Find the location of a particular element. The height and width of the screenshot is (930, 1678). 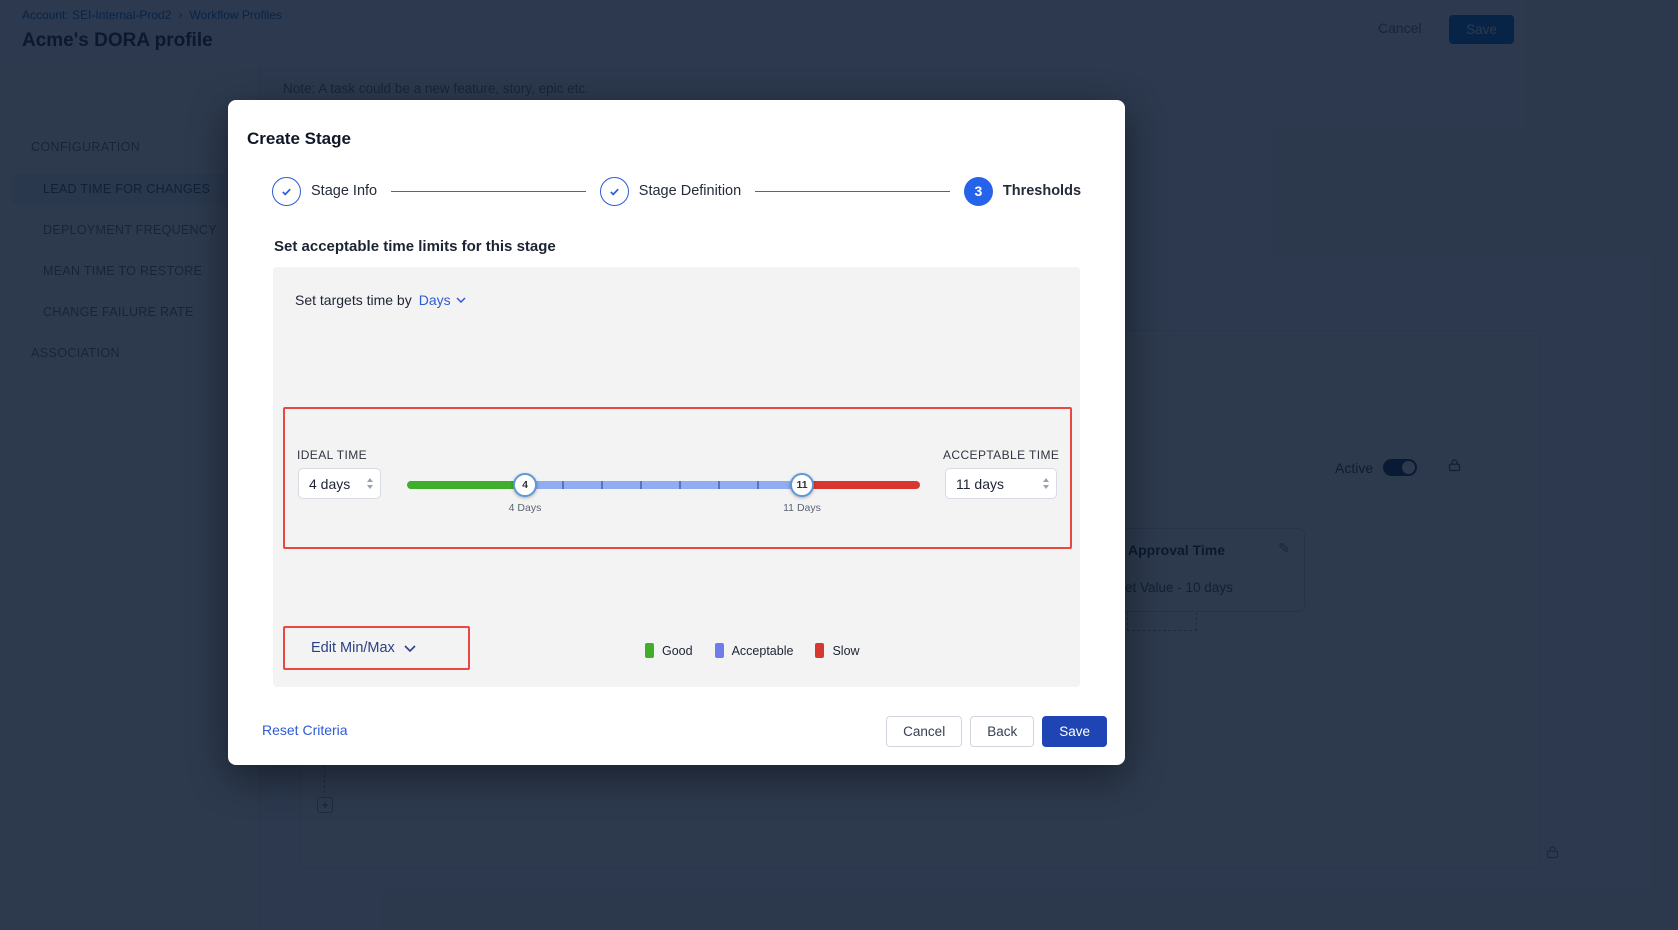

unit-dropdown-value: Days is located at coordinates (434, 300).